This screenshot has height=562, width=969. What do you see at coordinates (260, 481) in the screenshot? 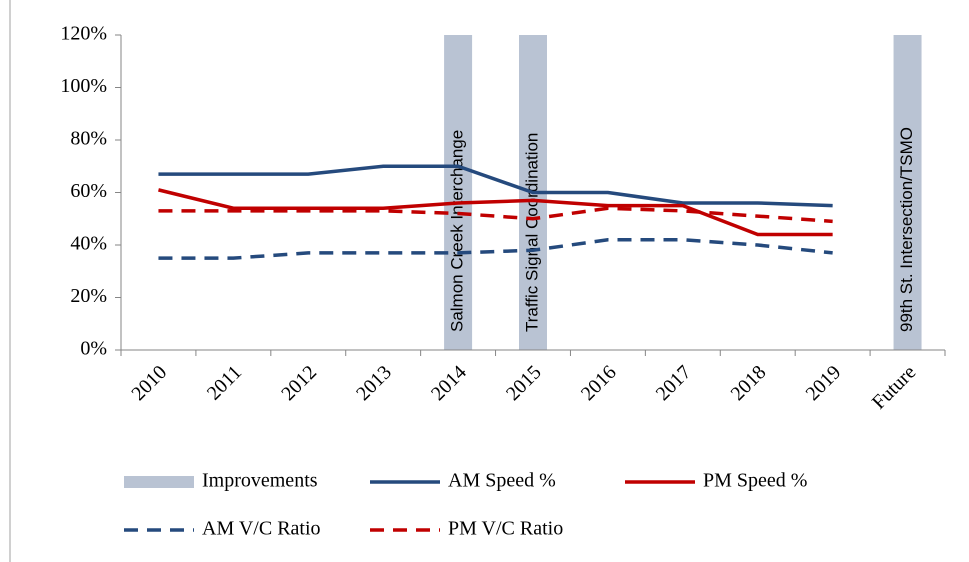
I see `legend-label: Improvements` at bounding box center [260, 481].